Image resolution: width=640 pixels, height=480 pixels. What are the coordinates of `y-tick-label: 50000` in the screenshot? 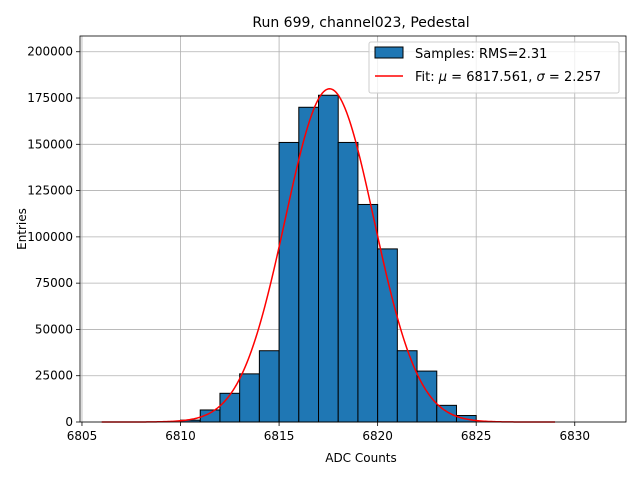 It's located at (54, 329).